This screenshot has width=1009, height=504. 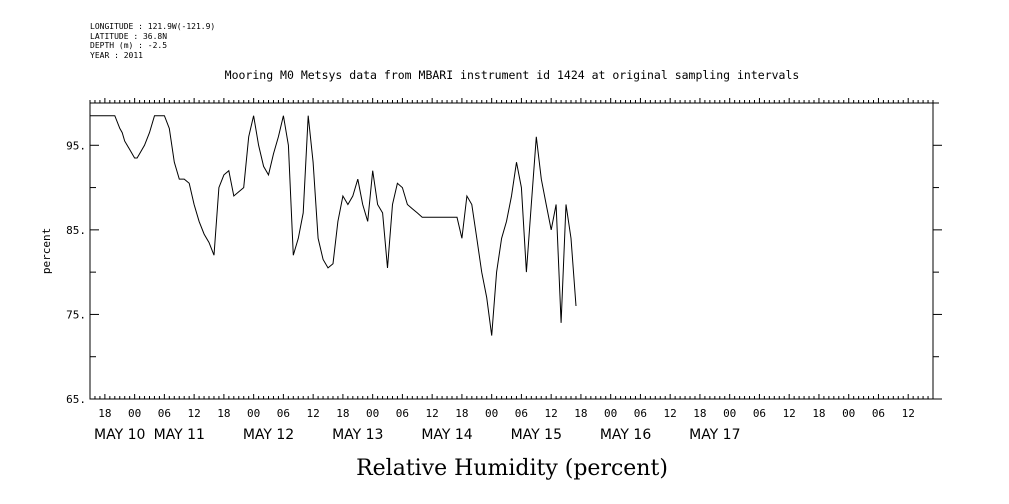 What do you see at coordinates (76, 145) in the screenshot?
I see `y-tick-label: 95.` at bounding box center [76, 145].